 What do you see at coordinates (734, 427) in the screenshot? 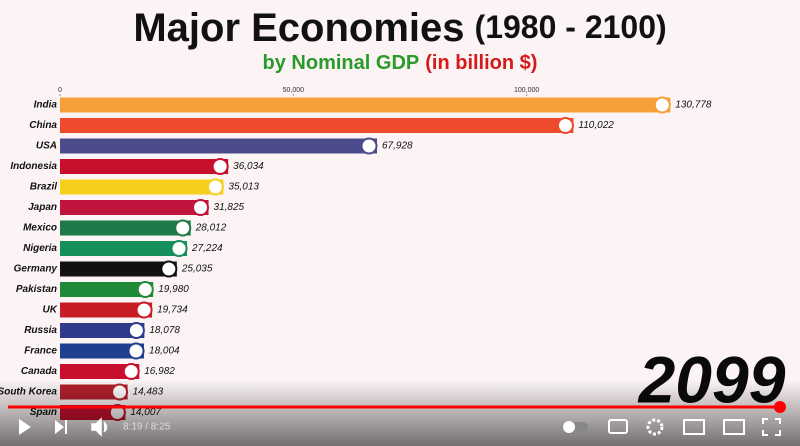
I see `theater-button` at bounding box center [734, 427].